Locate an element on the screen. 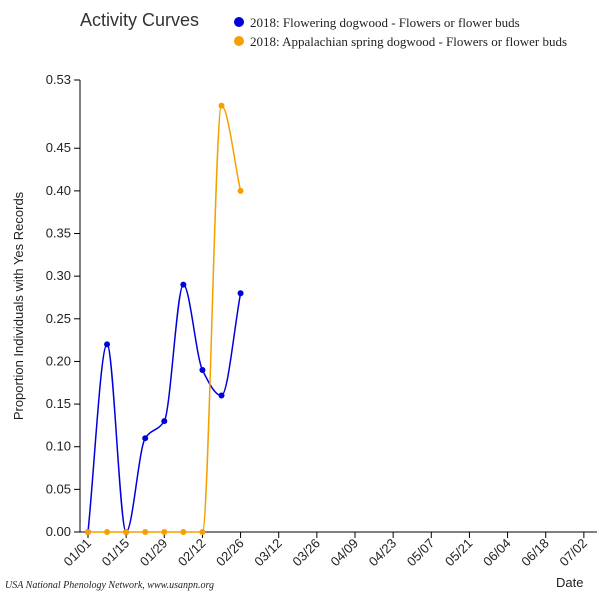 This screenshot has width=597, height=612. y-tick-label: 0.20 is located at coordinates (58, 360).